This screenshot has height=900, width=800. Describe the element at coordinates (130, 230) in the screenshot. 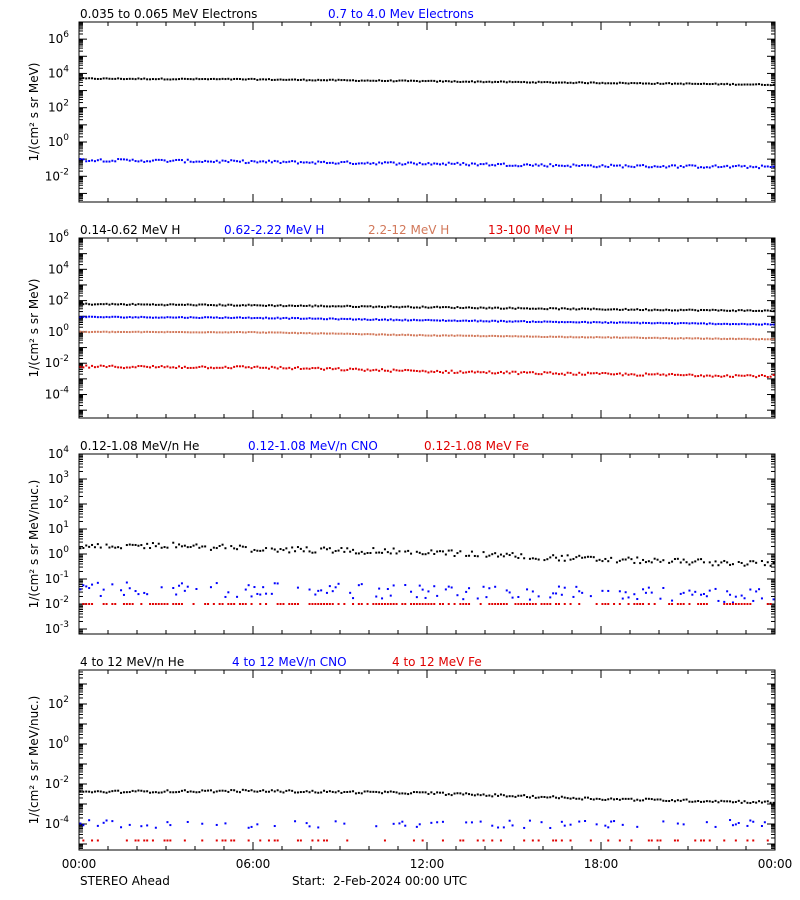

I see `legend-series-2-0: 0.14-0.62 MeV H` at that location.